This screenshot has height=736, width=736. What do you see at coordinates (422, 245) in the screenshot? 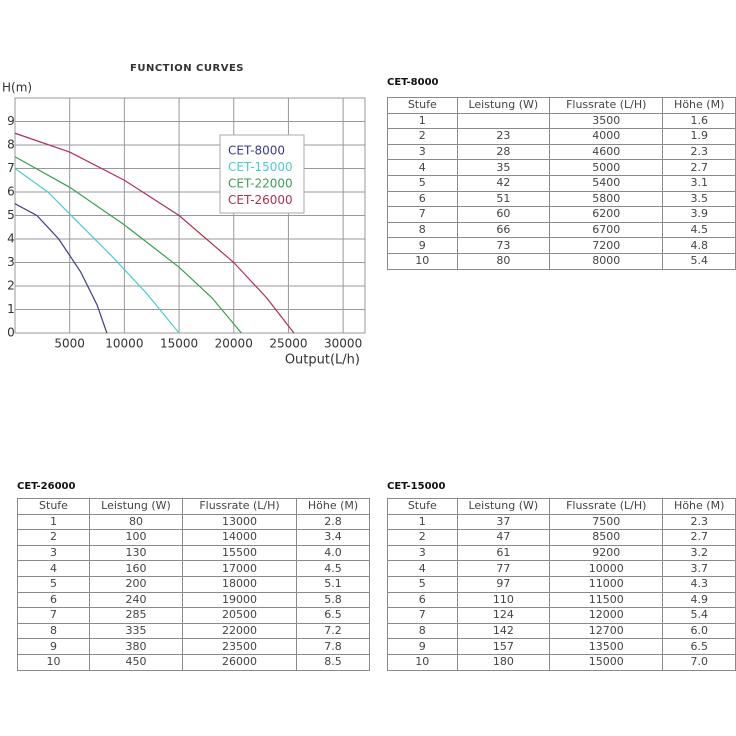
I see `table-cell: 9` at bounding box center [422, 245].